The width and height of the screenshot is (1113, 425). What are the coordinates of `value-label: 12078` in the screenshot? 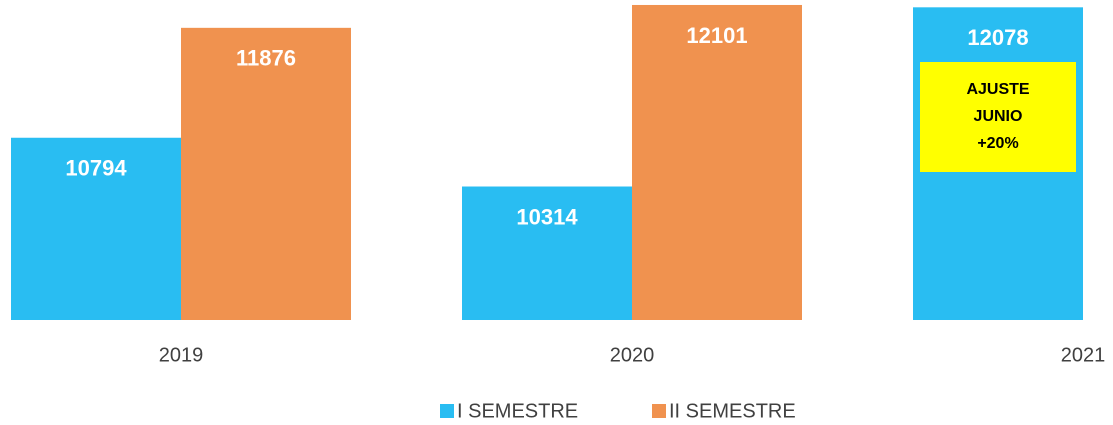 It's located at (997, 37).